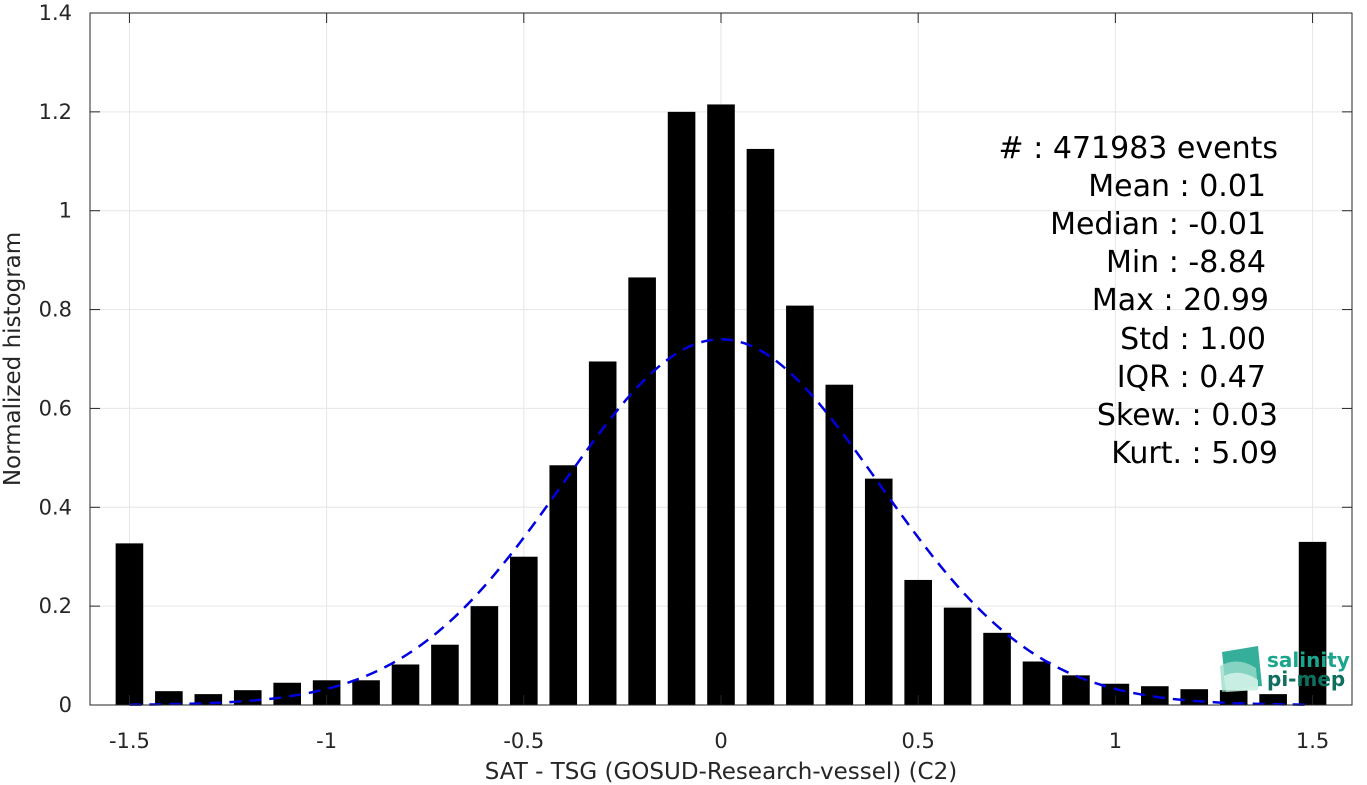 This screenshot has height=785, width=1367. I want to click on stats-std: Std : 1.00, so click(1193, 339).